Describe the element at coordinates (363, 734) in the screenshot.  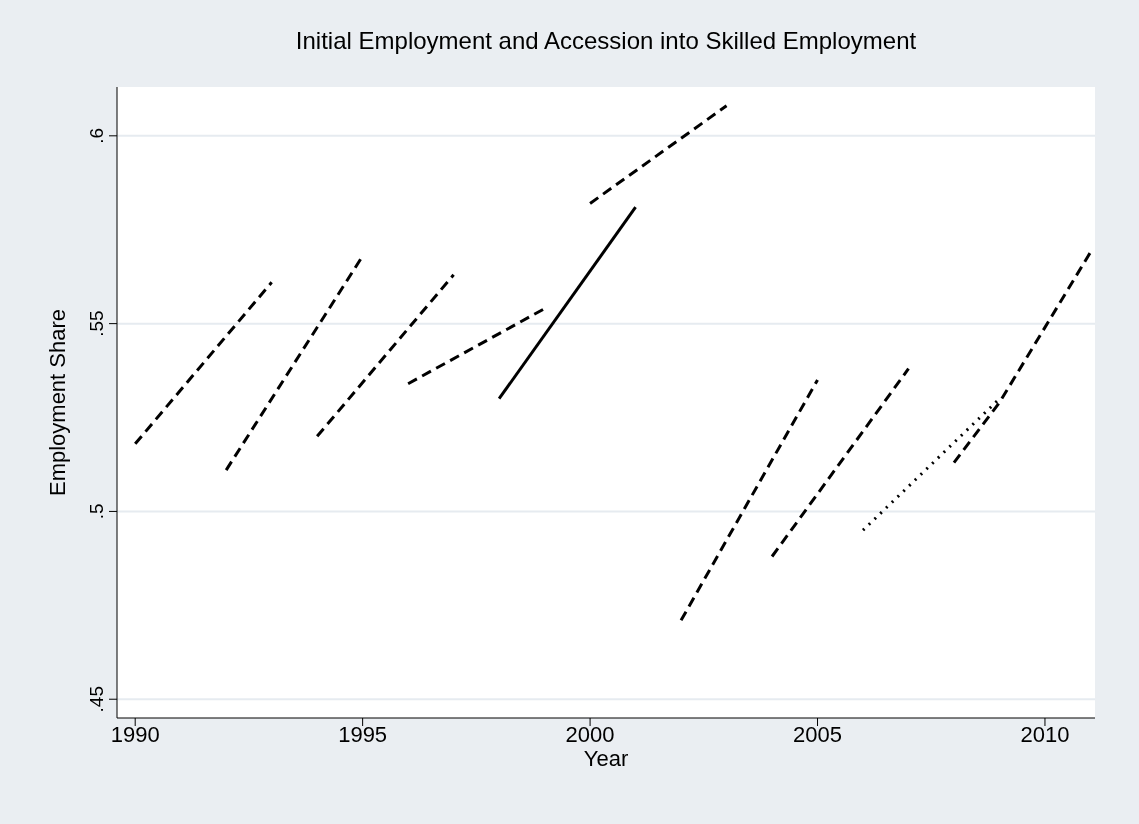
I see `x-tick-label: 1995` at that location.